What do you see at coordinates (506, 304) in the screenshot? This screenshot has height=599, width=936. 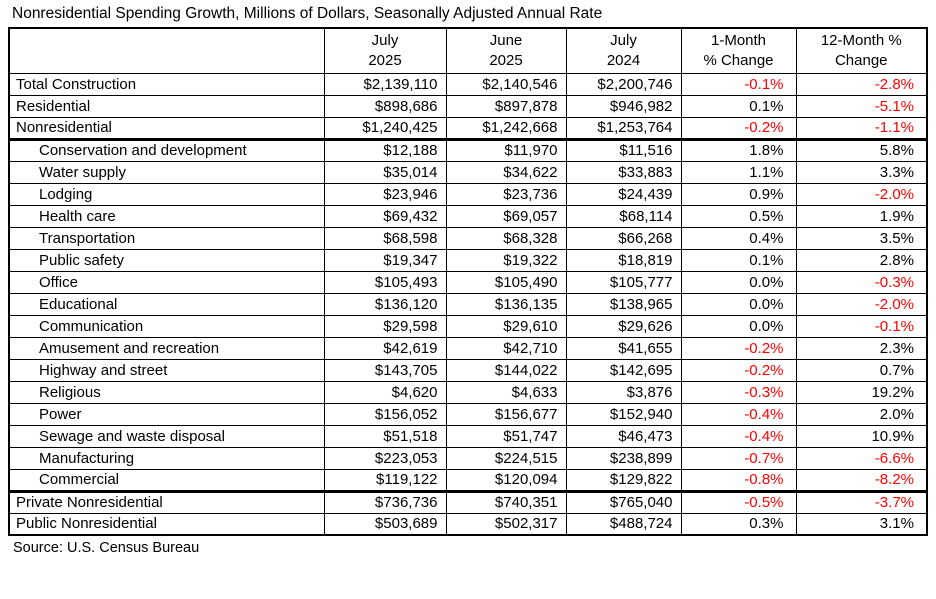 I see `value-cell: $136,135` at bounding box center [506, 304].